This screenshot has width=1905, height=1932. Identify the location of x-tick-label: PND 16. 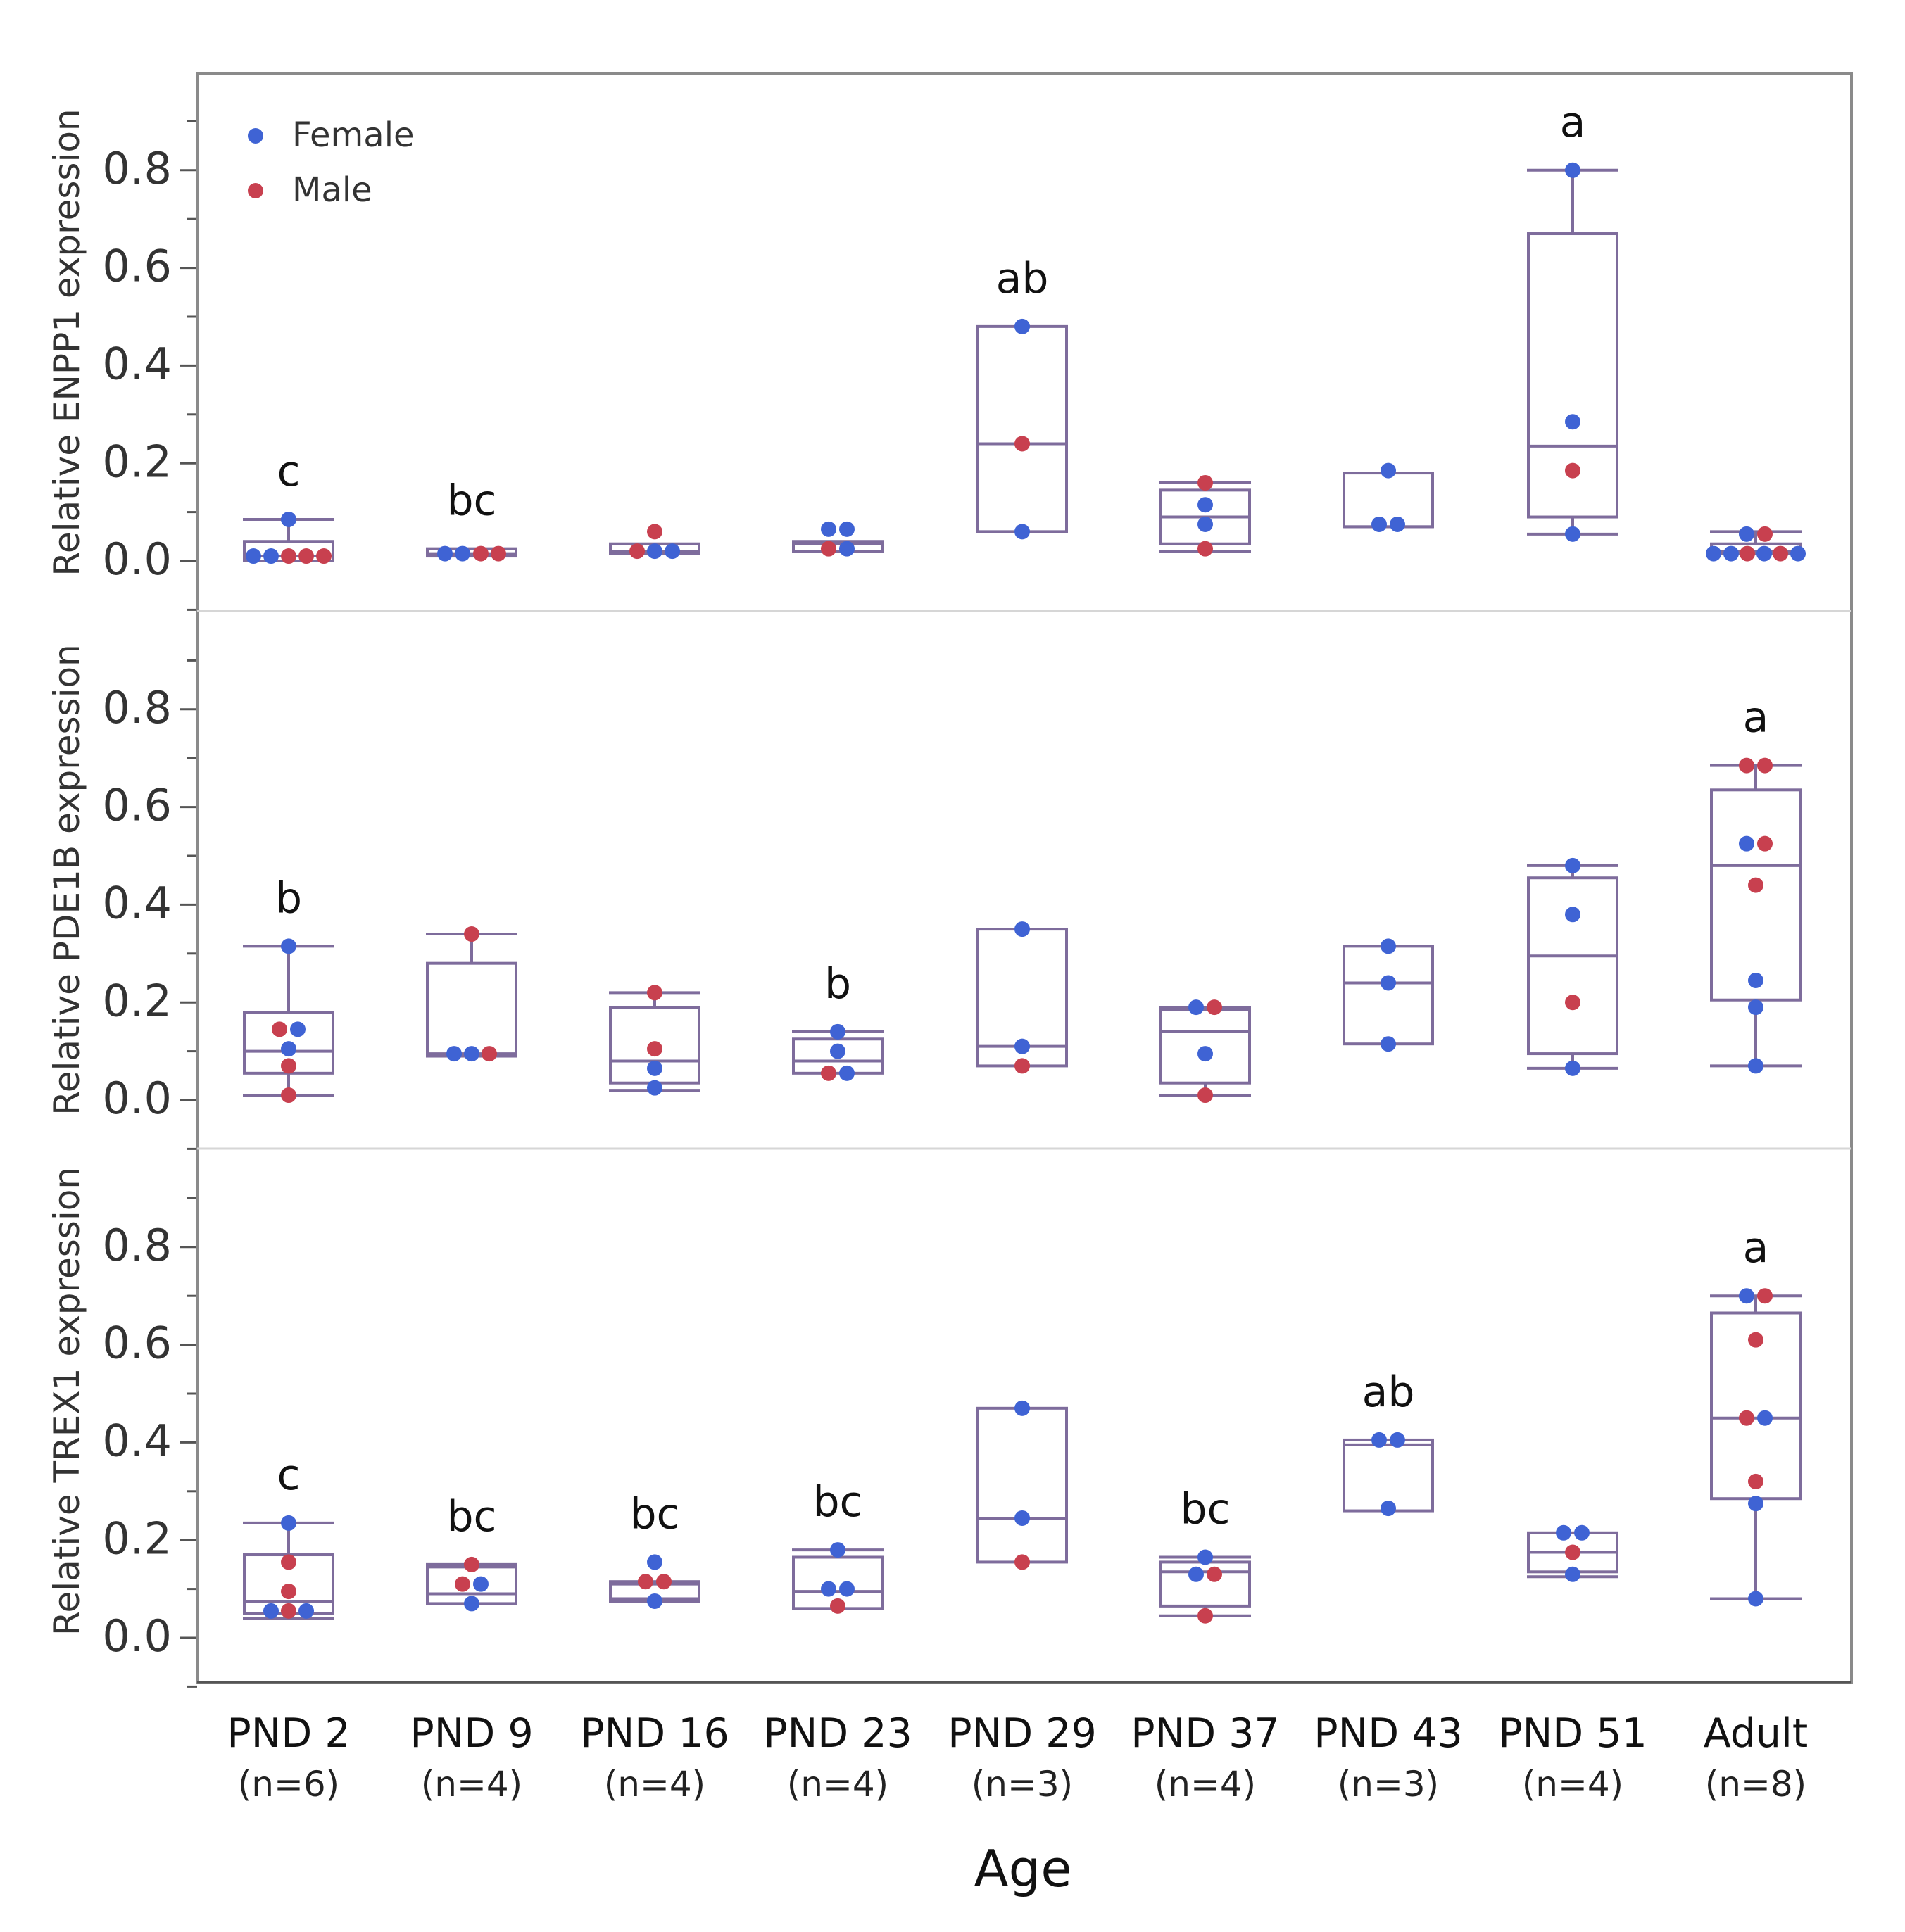
(654, 1733).